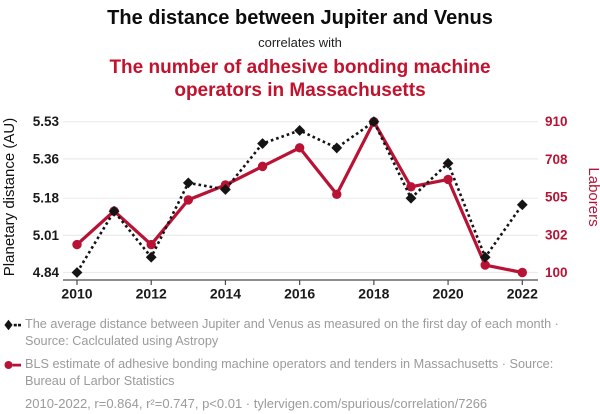  Describe the element at coordinates (46, 272) in the screenshot. I see `left-tick-label: 4.84` at that location.